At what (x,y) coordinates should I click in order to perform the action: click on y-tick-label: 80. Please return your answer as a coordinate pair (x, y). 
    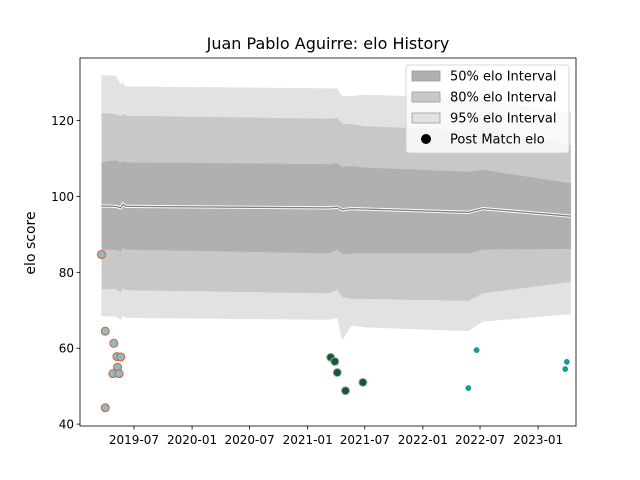
    Looking at the image, I should click on (66, 273).